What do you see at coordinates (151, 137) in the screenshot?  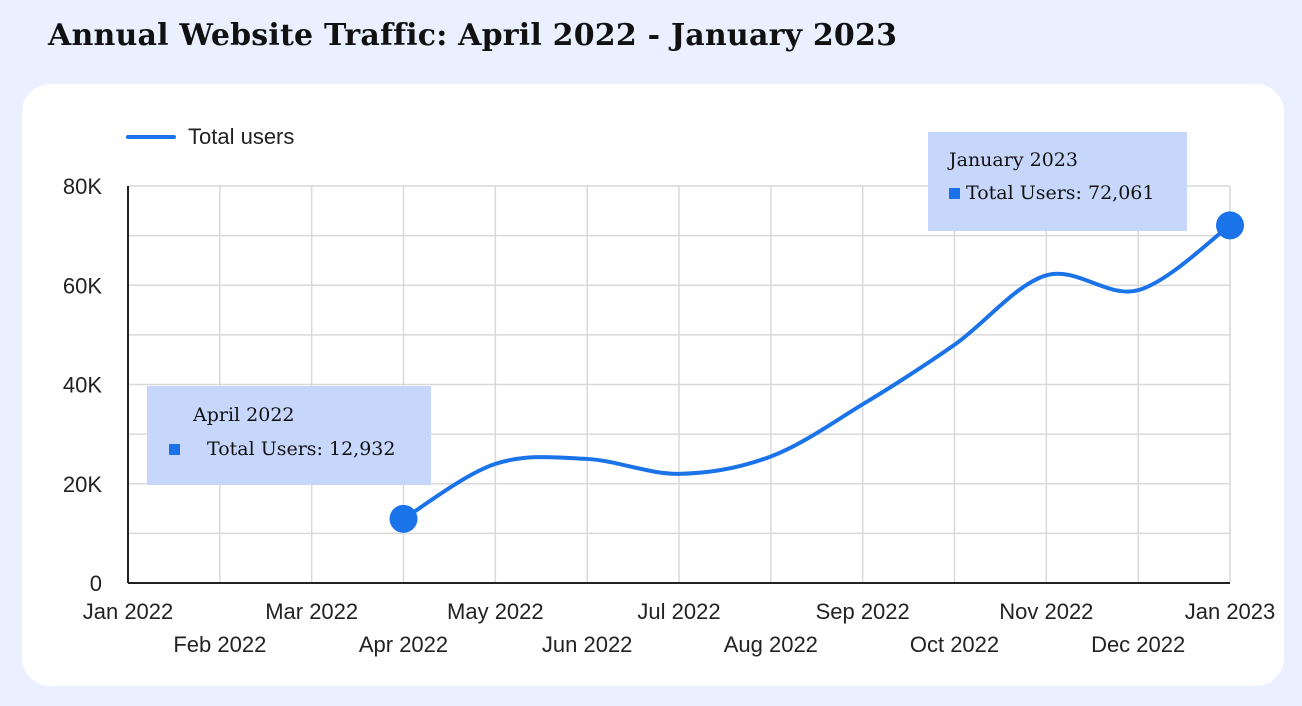 I see `legend-swatch` at bounding box center [151, 137].